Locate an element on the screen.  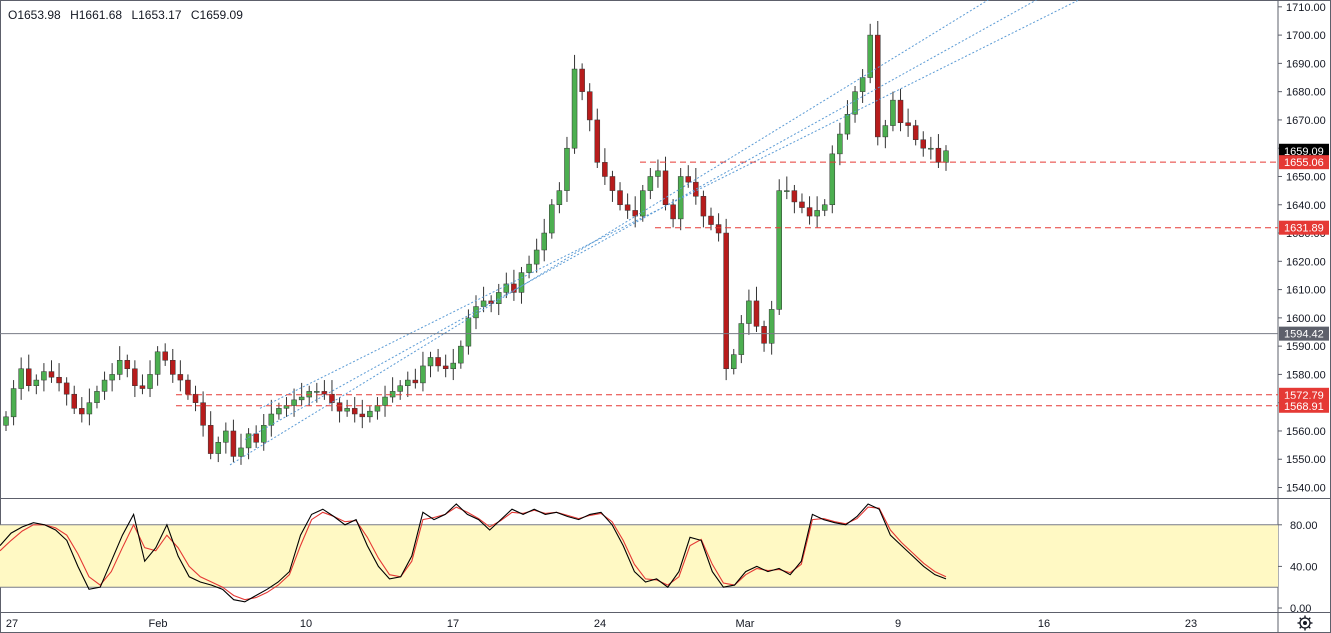
level-tag-2-bg is located at coordinates (1304, 394).